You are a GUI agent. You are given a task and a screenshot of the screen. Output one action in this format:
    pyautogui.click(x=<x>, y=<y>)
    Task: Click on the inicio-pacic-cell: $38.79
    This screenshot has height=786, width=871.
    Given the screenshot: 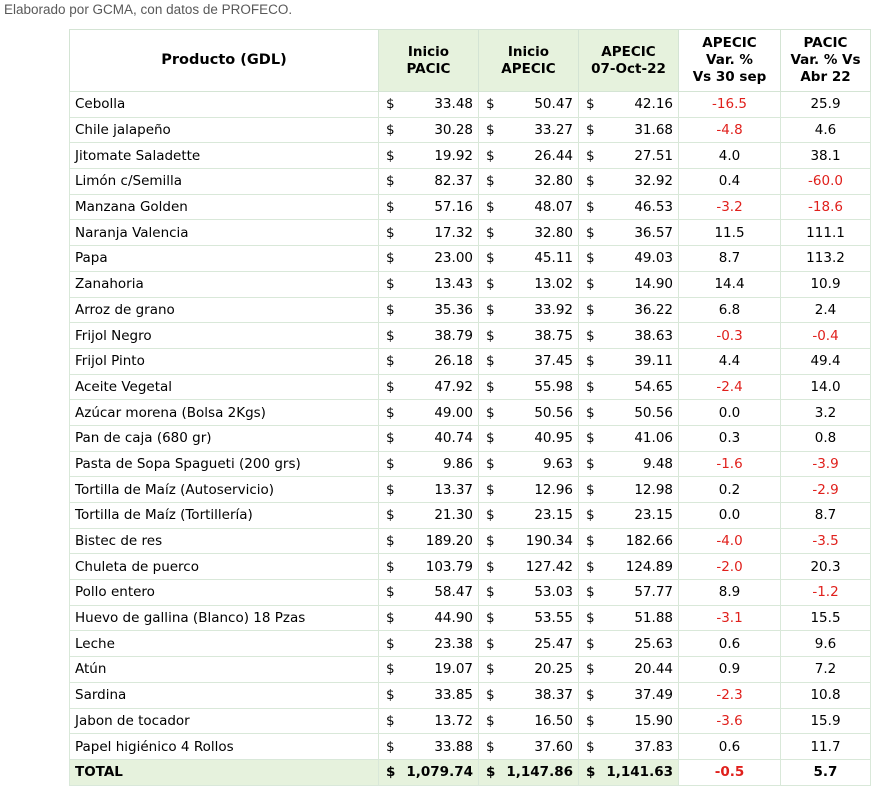 What is the action you would take?
    pyautogui.click(x=428, y=335)
    